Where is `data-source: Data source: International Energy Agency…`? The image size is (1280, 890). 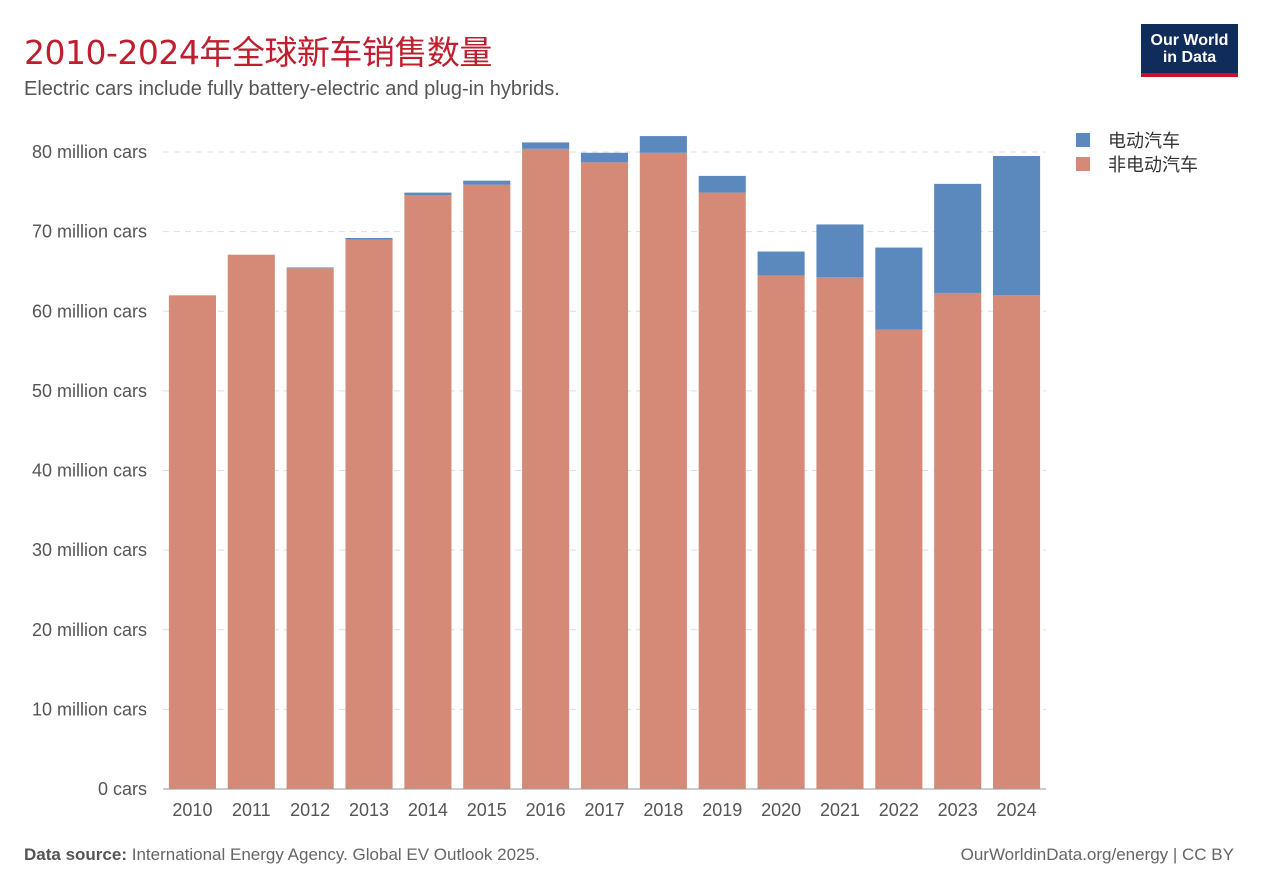 data-source: Data source: International Energy Agency… is located at coordinates (282, 855).